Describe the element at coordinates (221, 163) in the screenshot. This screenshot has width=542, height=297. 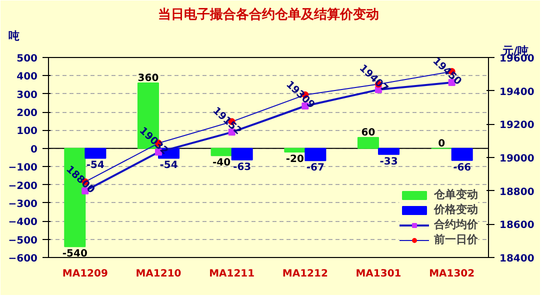
I see `data-label: -40` at that location.